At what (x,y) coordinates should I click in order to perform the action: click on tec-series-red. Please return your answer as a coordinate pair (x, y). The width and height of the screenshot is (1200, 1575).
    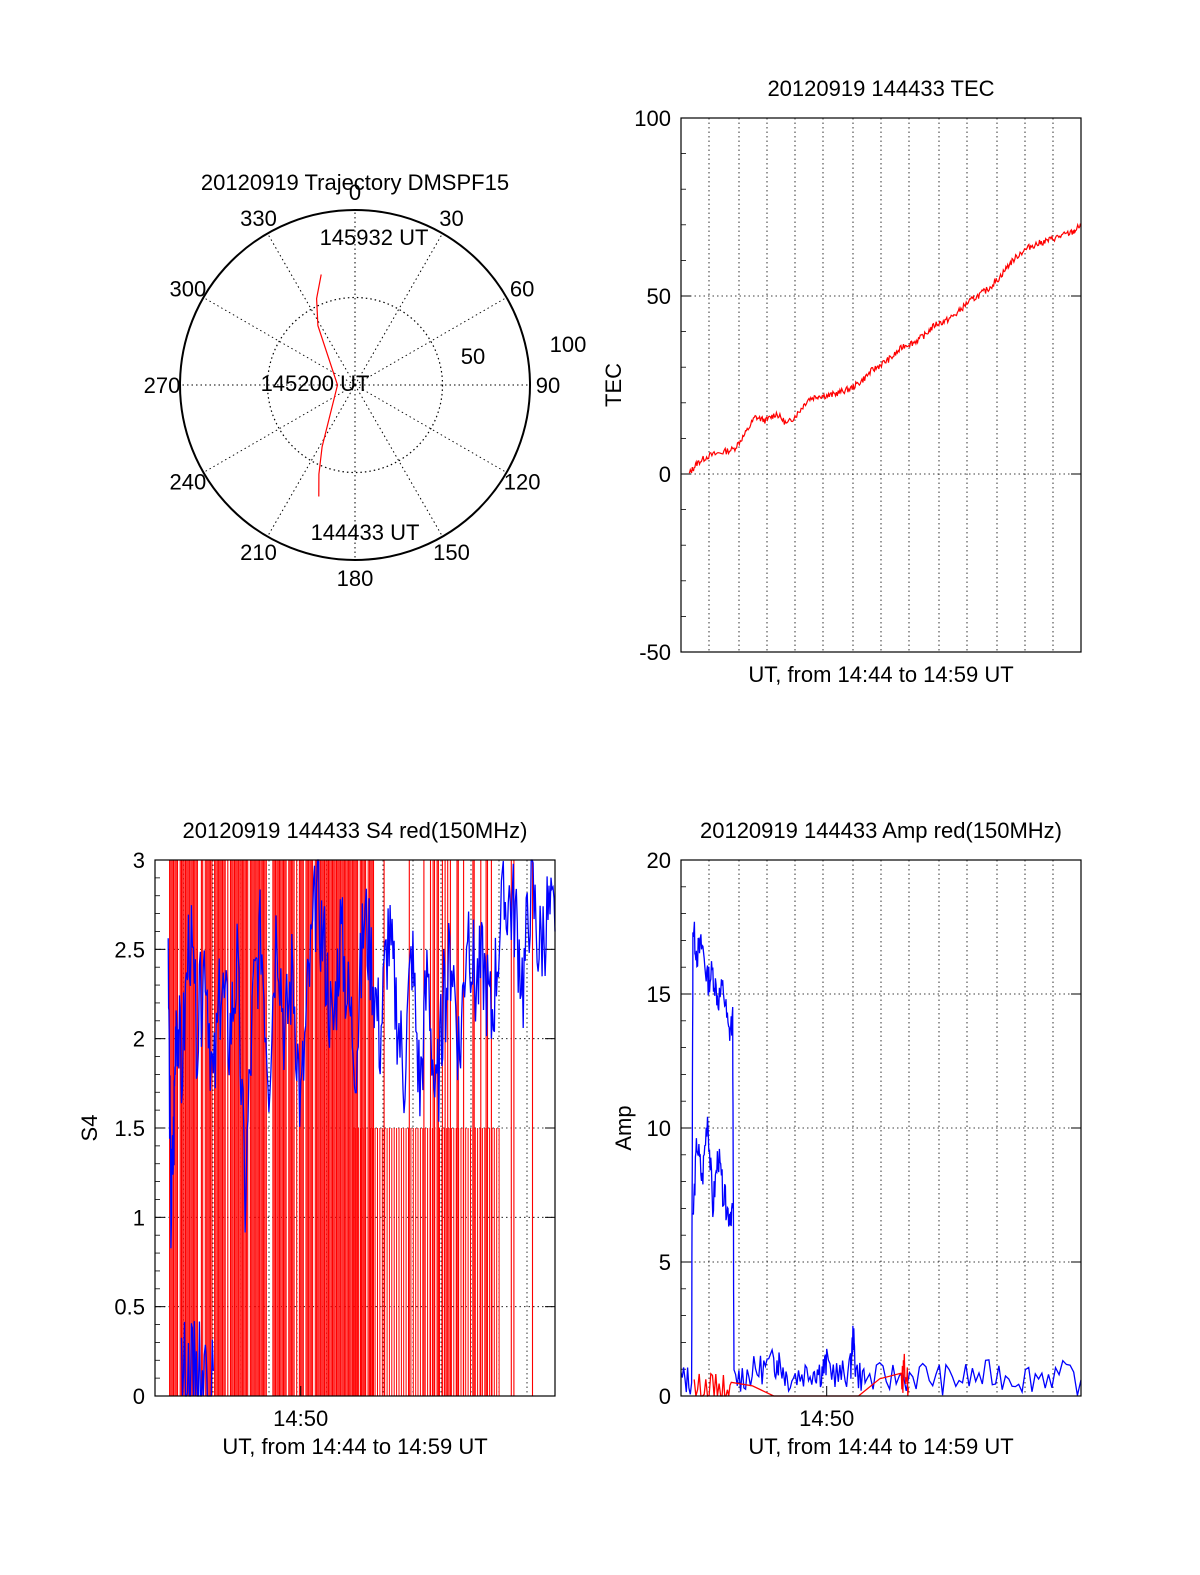
    Looking at the image, I should click on (885, 348).